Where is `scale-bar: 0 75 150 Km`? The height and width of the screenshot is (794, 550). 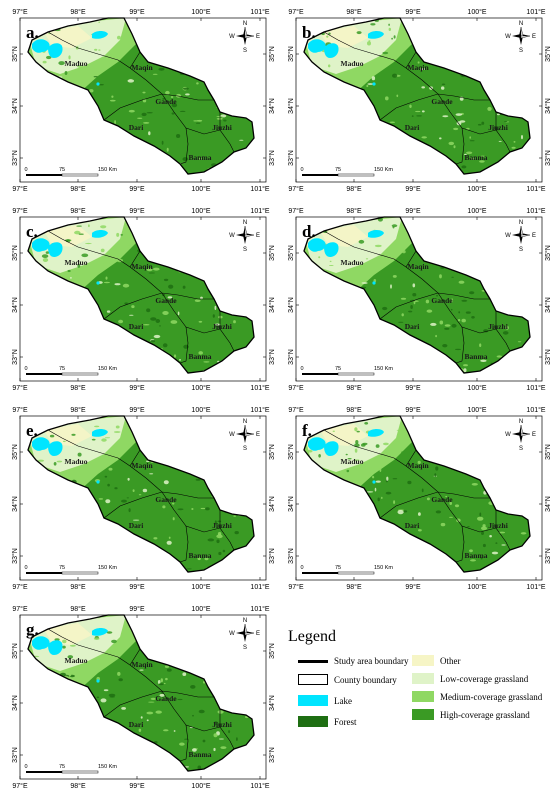 scale-bar: 0 75 150 Km is located at coordinates (70, 371).